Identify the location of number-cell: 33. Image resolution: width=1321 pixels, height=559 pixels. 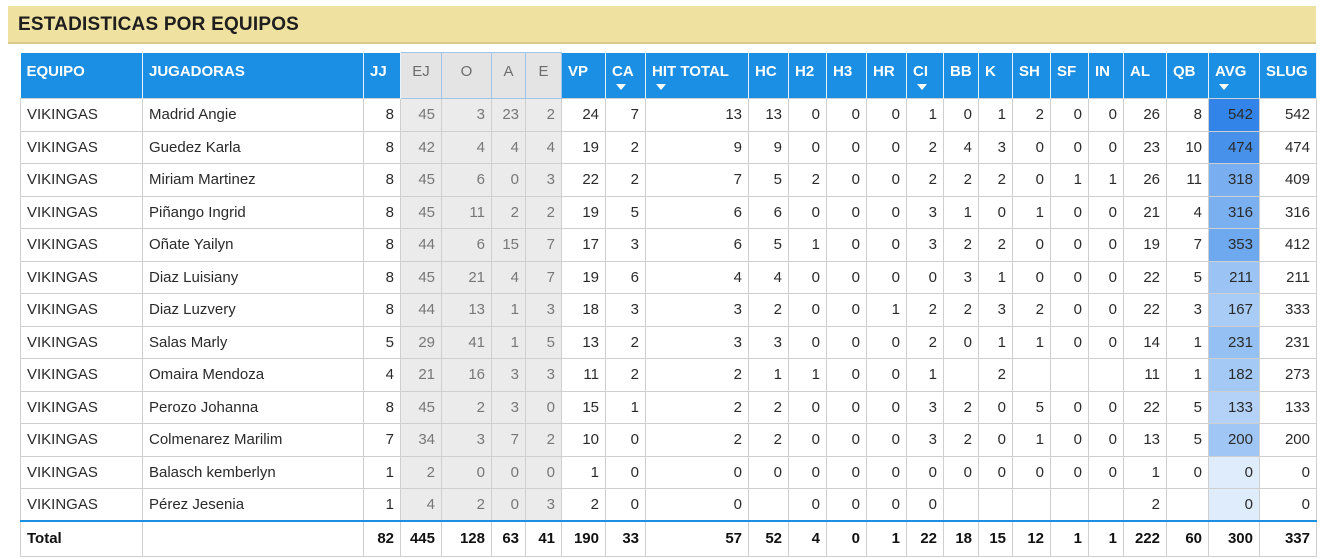
(625, 538).